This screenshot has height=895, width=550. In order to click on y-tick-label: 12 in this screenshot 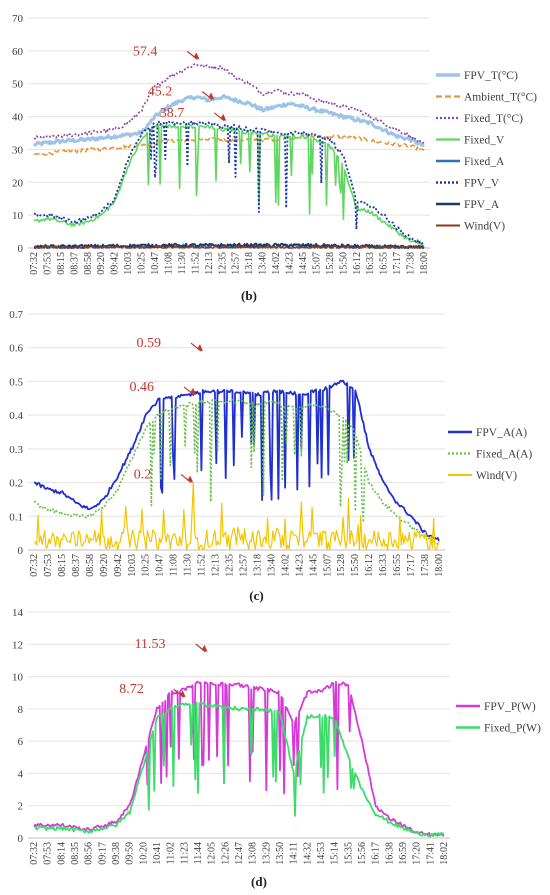, I will do `click(17, 645)`.